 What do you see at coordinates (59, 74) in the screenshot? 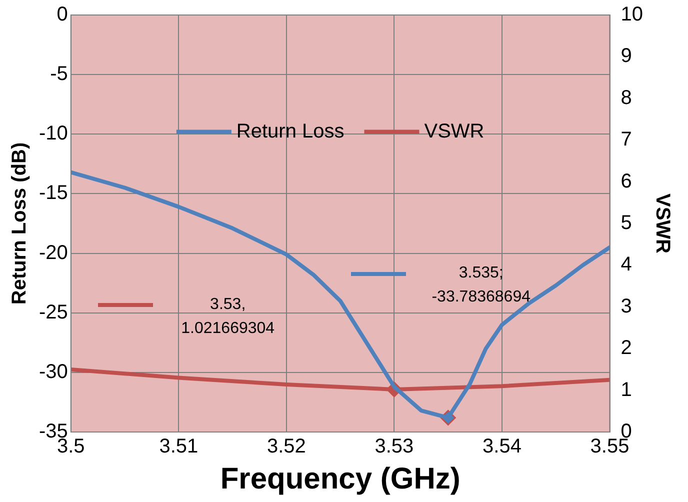
I see `y-tick-label: -5` at bounding box center [59, 74].